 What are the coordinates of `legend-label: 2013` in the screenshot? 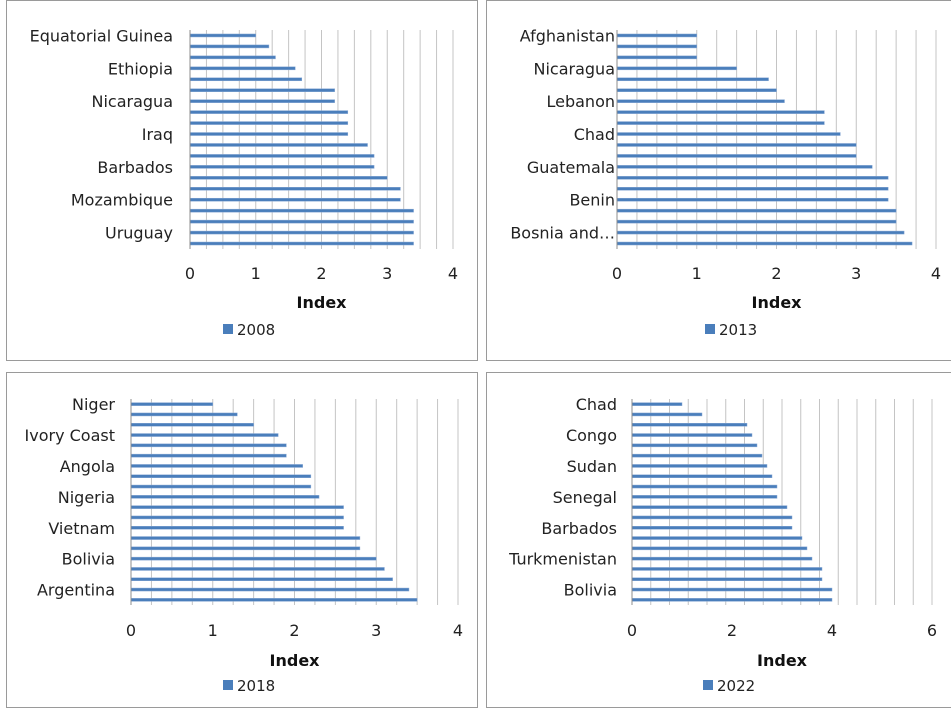 It's located at (738, 330).